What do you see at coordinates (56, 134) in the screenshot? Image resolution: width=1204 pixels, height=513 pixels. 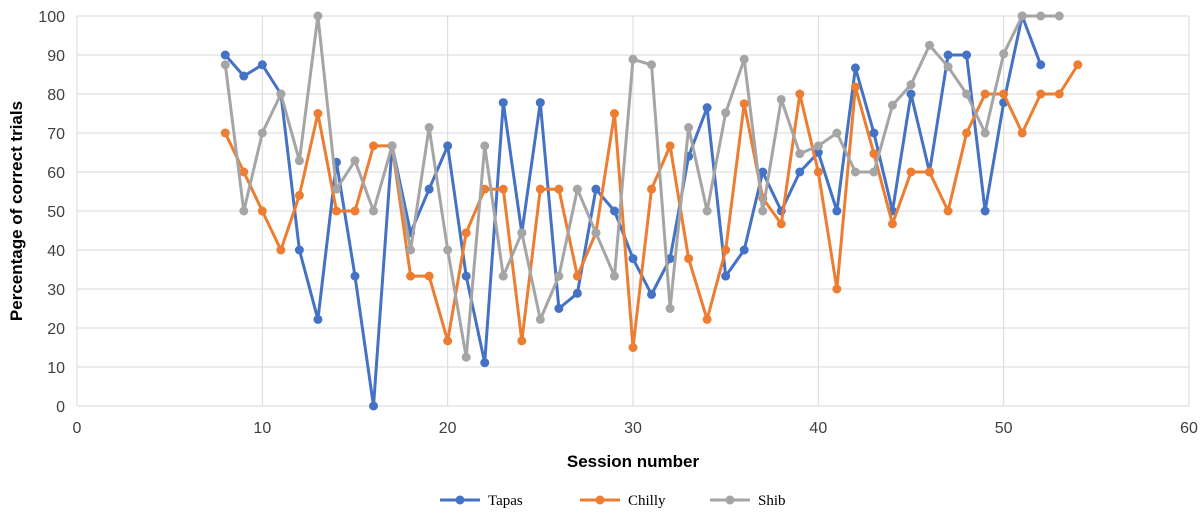 I see `y-tick-label: 70` at bounding box center [56, 134].